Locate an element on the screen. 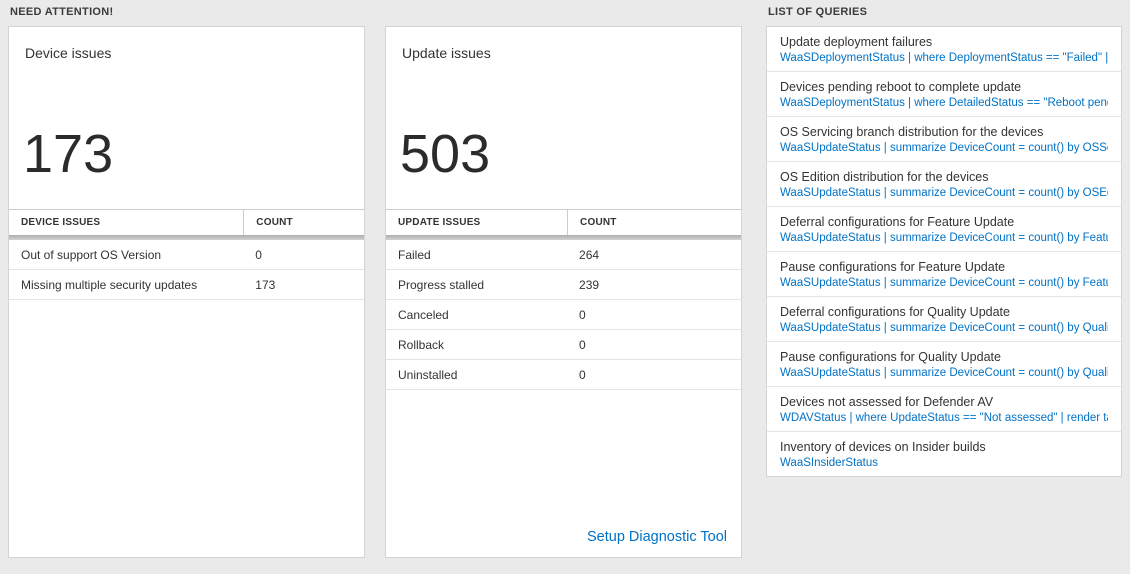 Image resolution: width=1130 pixels, height=574 pixels. row-label: Failed is located at coordinates (414, 254).